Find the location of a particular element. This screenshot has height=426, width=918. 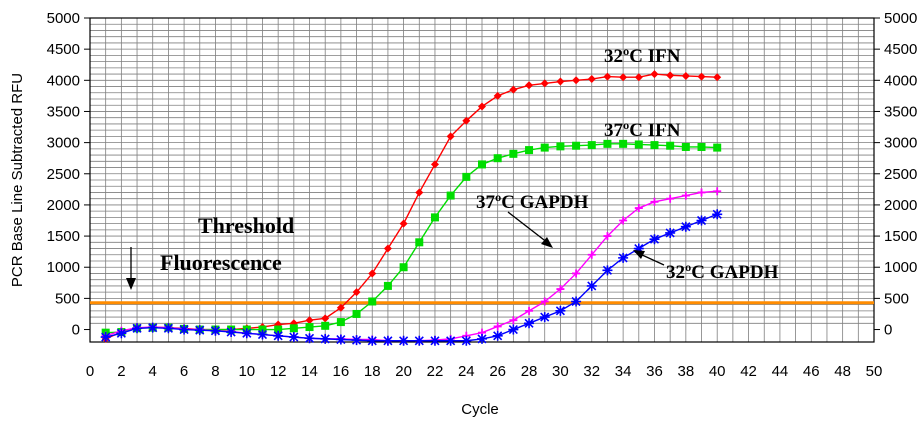

threshold-label-line1: Threshold is located at coordinates (246, 225).